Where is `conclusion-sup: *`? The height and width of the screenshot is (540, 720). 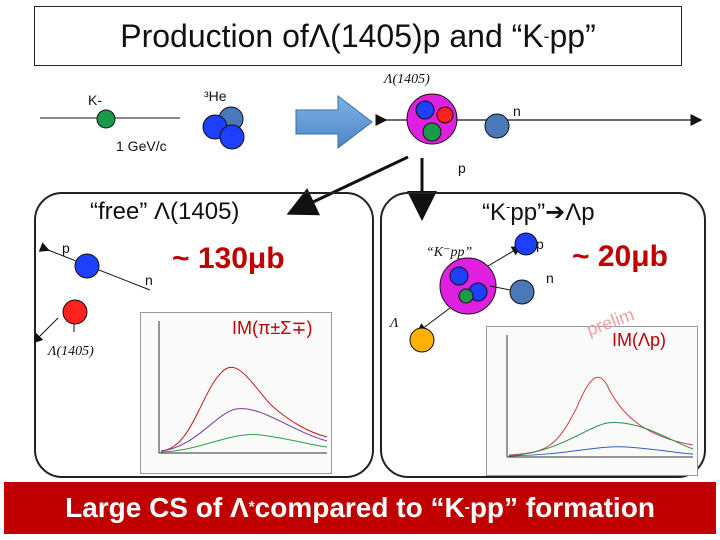 conclusion-sup: * is located at coordinates (251, 507).